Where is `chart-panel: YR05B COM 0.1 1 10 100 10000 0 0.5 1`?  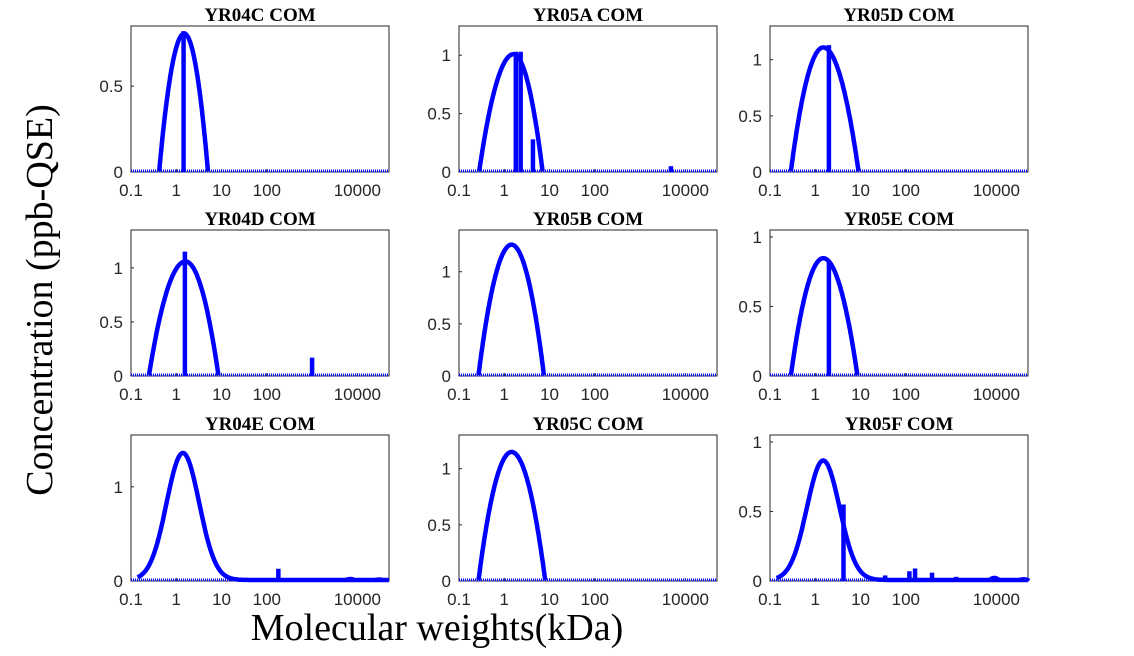
chart-panel: YR05B COM 0.1 1 10 100 10000 0 0.5 1 is located at coordinates (572, 306).